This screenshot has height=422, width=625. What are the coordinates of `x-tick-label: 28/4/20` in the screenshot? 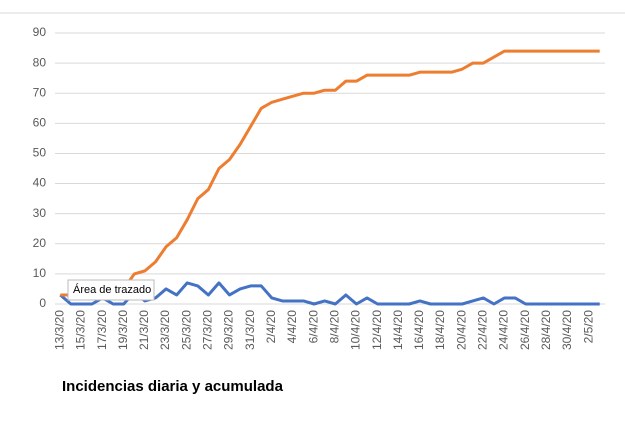 It's located at (546, 330).